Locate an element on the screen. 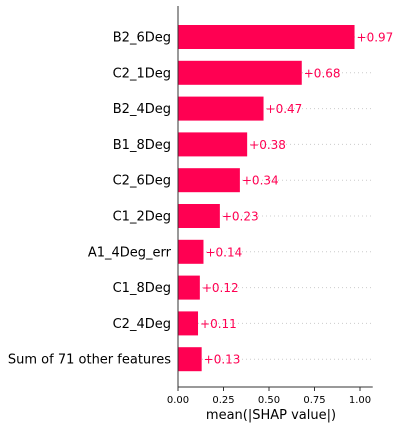  category-label: A1_4Deg_err is located at coordinates (130, 252).